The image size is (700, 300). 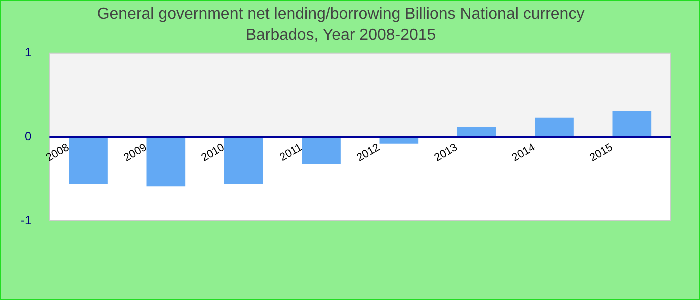 What do you see at coordinates (58, 153) in the screenshot?
I see `x-tick-label: 2008` at bounding box center [58, 153].